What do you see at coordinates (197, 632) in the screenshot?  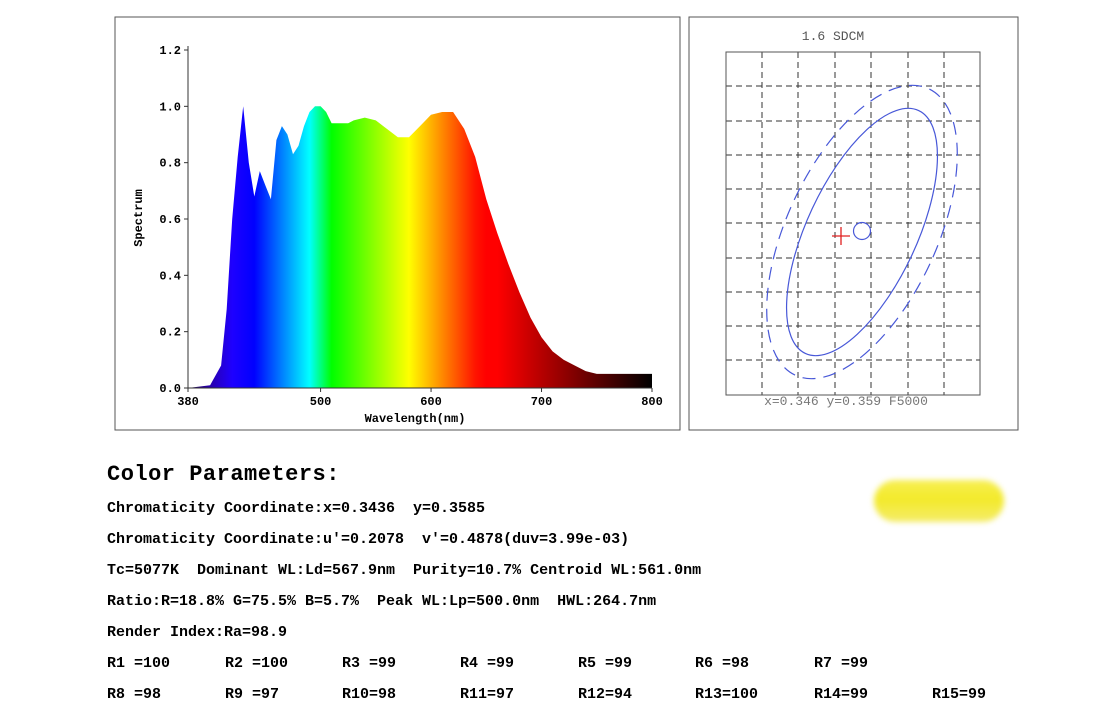 I see `render-index: Render Index:Ra=98.9` at bounding box center [197, 632].